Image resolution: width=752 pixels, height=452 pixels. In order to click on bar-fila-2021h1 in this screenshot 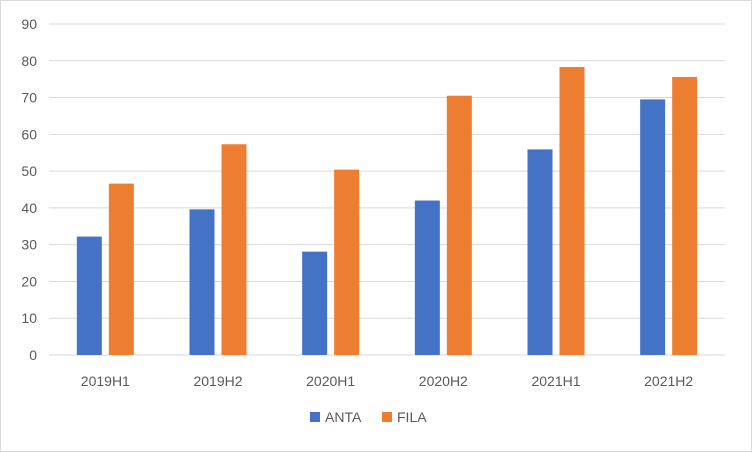, I will do `click(572, 211)`.